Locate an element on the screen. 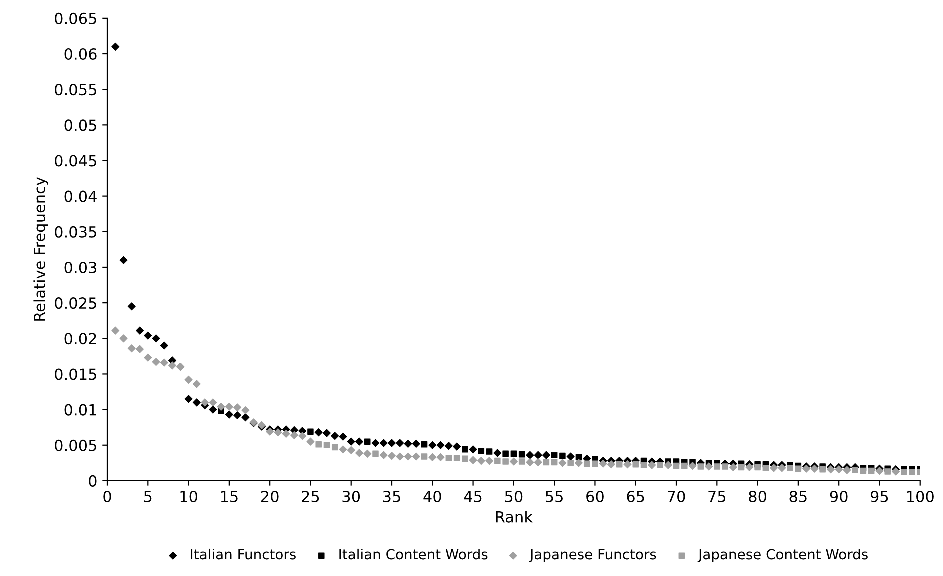  legend-label: Japanese Content Words is located at coordinates (783, 555).